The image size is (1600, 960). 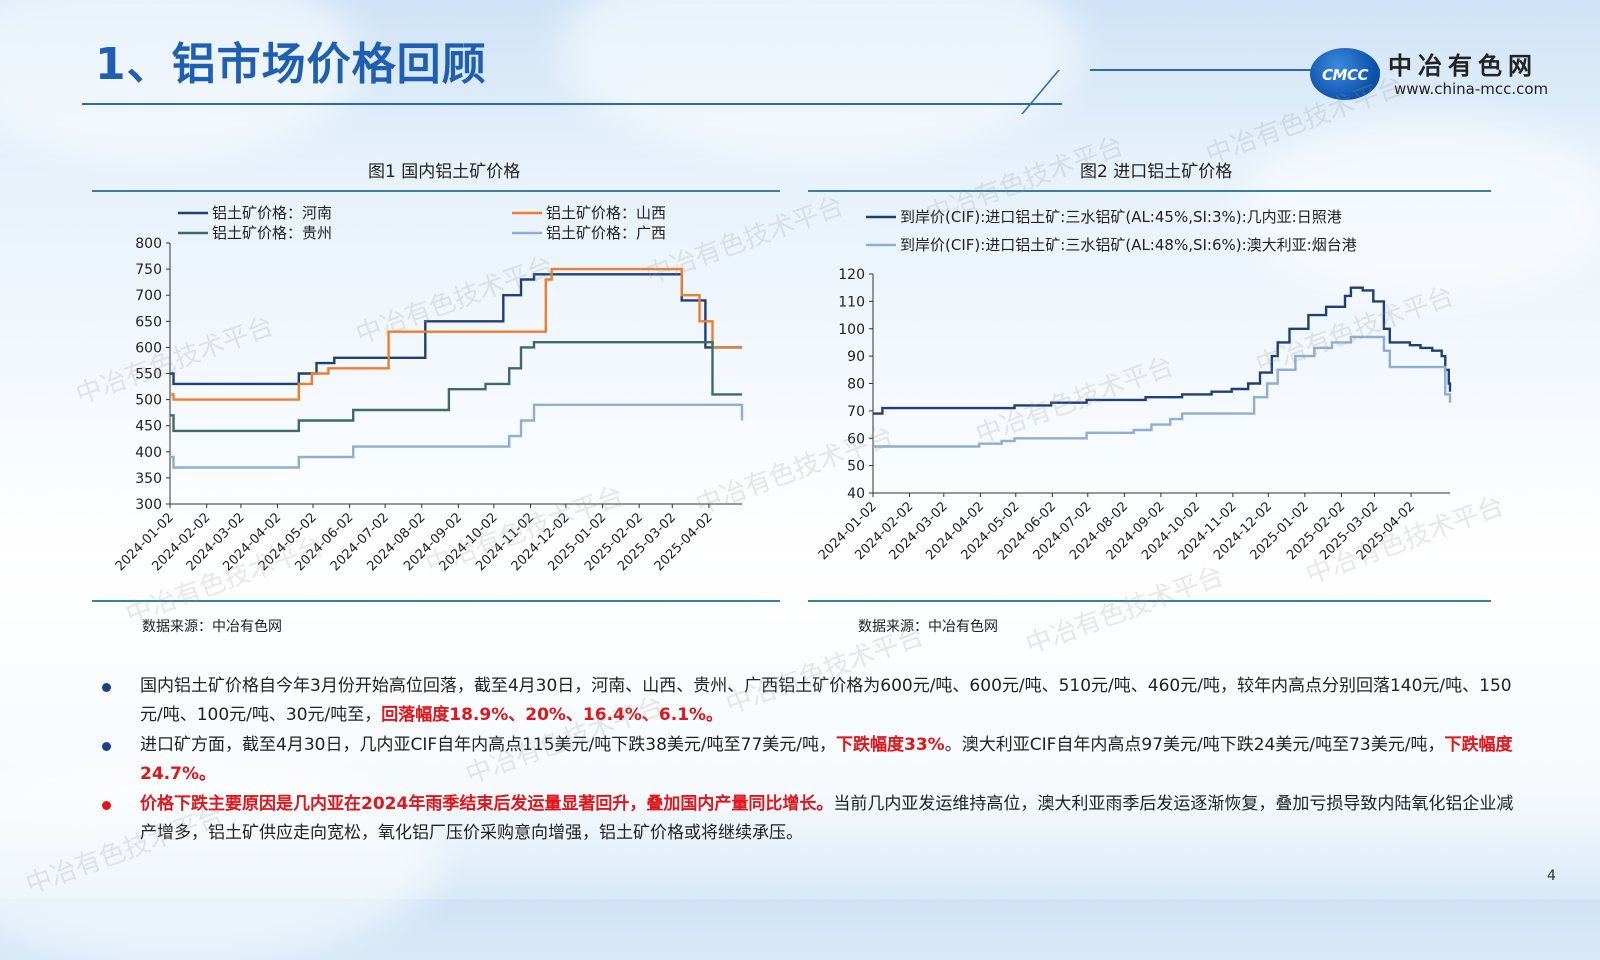 I want to click on logo-name: 中冶有色网, so click(x=1463, y=66).